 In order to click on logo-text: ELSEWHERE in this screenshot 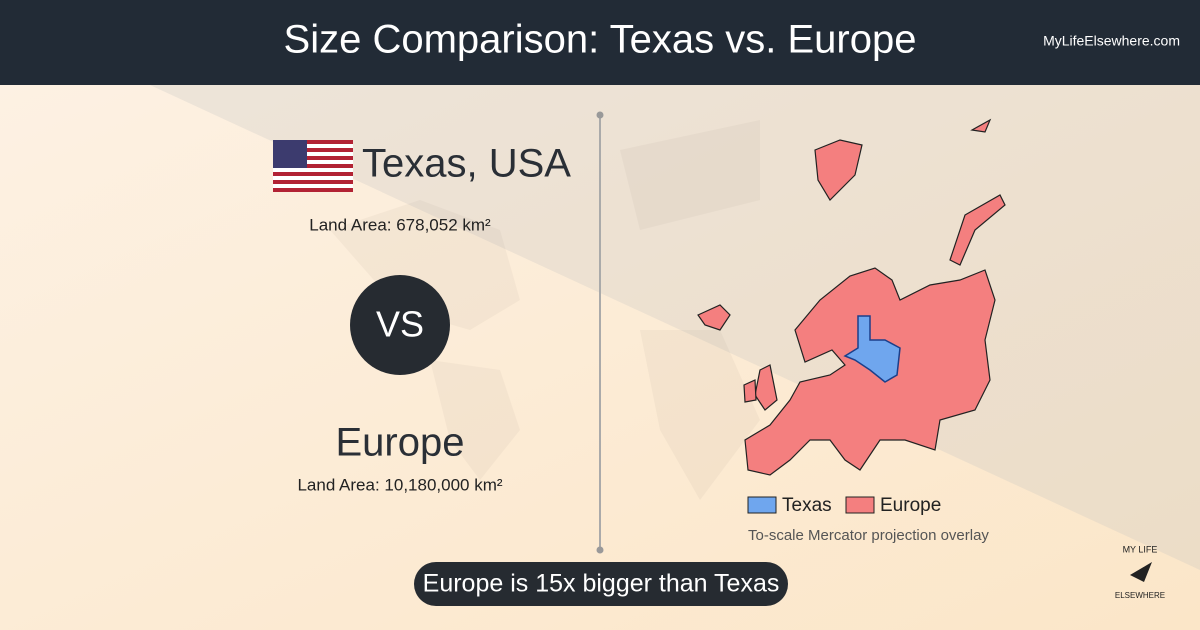, I will do `click(1140, 595)`.